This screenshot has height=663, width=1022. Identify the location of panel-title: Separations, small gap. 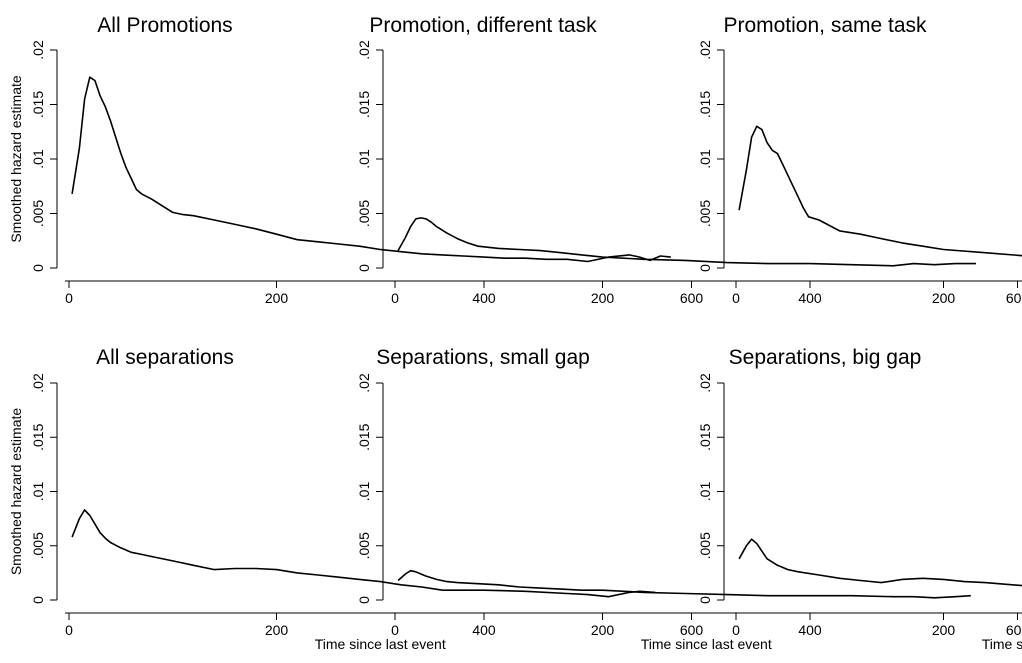
(483, 357).